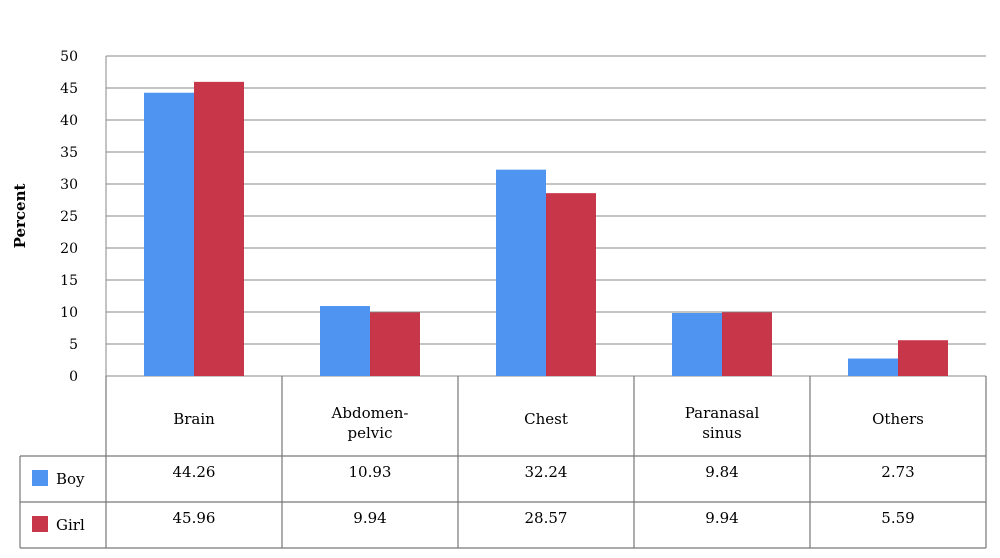  I want to click on category-label: pelvic, so click(370, 433).